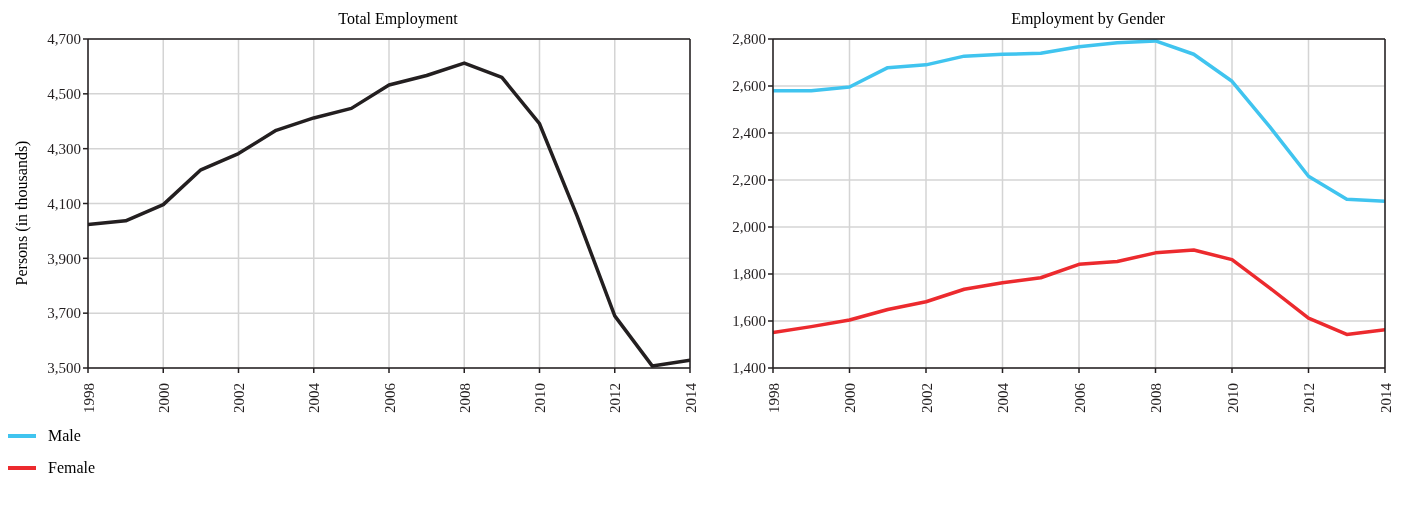  What do you see at coordinates (64, 39) in the screenshot?
I see `y-tick-label: 4,700` at bounding box center [64, 39].